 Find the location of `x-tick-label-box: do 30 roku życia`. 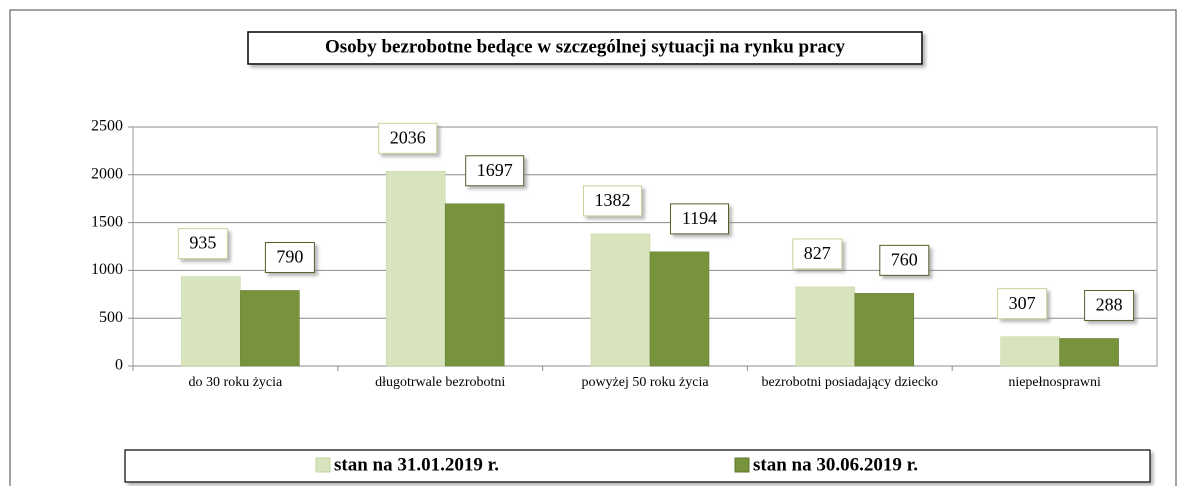

x-tick-label-box: do 30 roku życia is located at coordinates (235, 382).